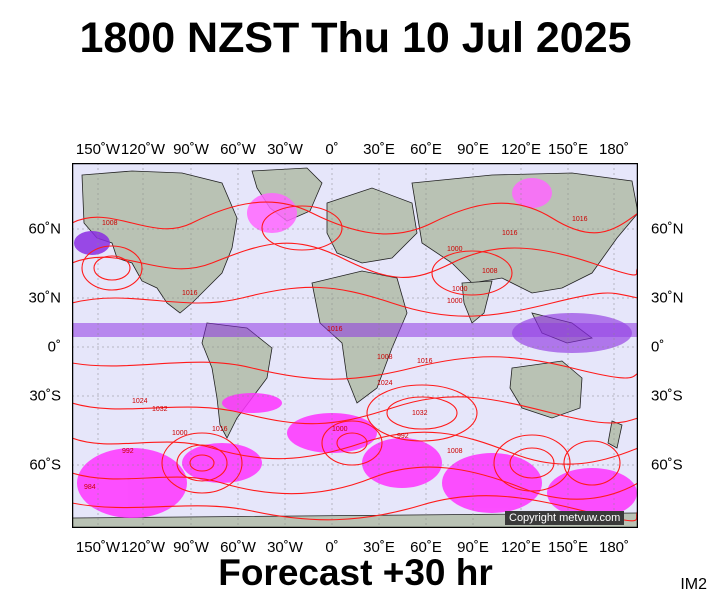 The height and width of the screenshot is (600, 711). Describe the element at coordinates (191, 547) in the screenshot. I see `lon-label-bottom-90w: 90˚W` at that location.